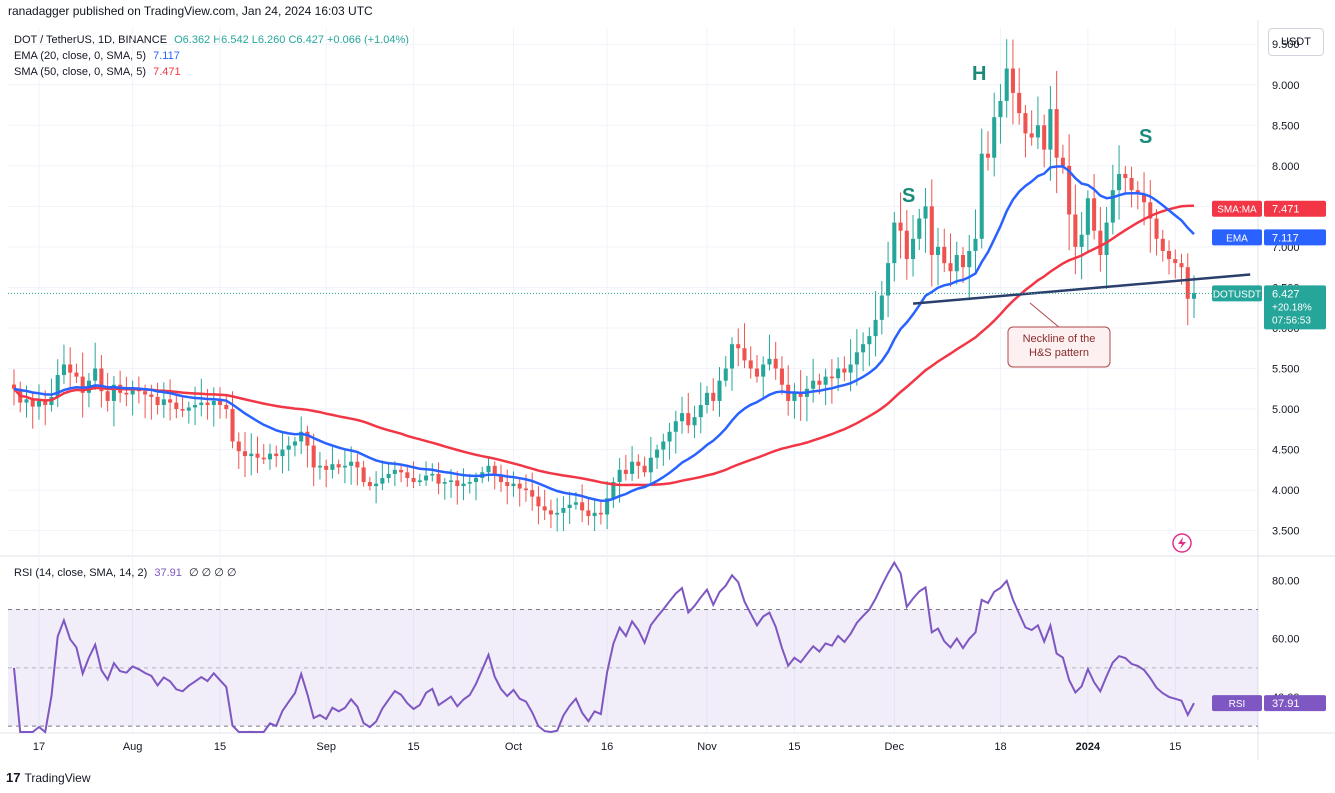  Describe the element at coordinates (212, 573) in the screenshot. I see `rsi-legend-extra: ∅ ∅ ∅ ∅` at that location.